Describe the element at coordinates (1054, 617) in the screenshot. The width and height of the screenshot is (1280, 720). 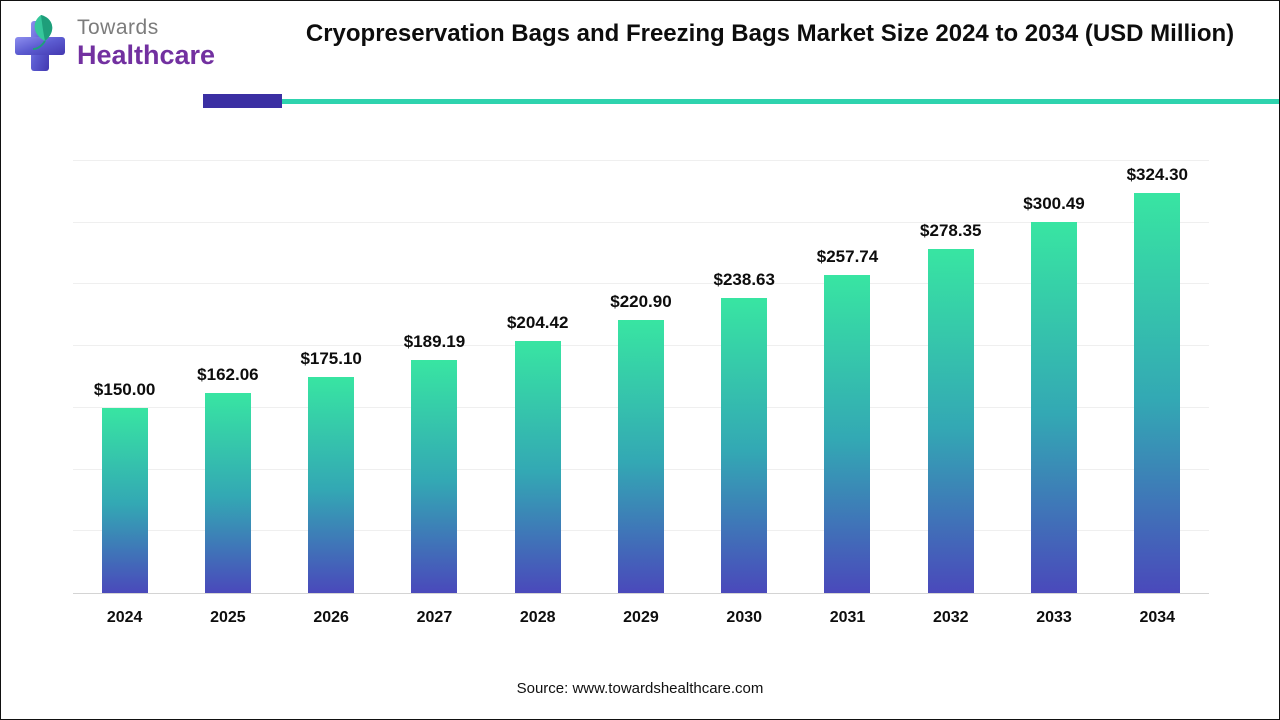
I see `x-axis-label: 2033` at that location.